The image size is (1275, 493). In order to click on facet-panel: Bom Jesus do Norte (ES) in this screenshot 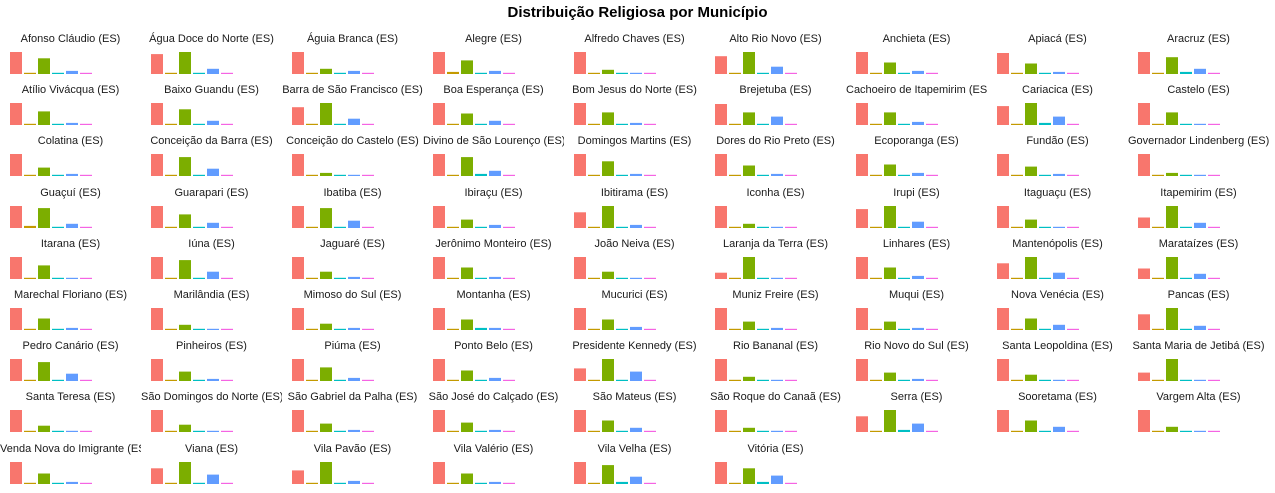, I will do `click(634, 108)`.